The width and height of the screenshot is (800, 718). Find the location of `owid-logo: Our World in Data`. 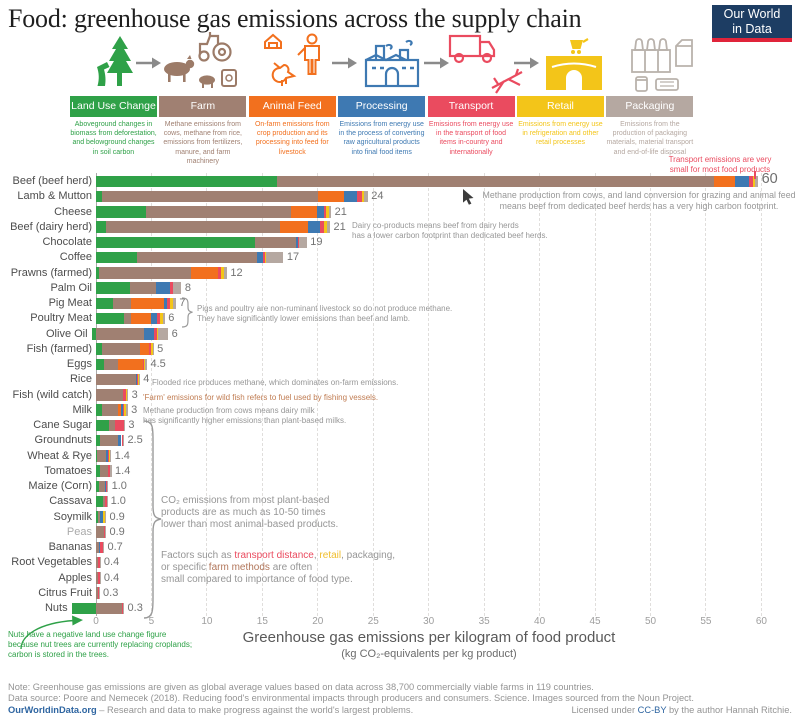

owid-logo: Our World in Data is located at coordinates (752, 23).